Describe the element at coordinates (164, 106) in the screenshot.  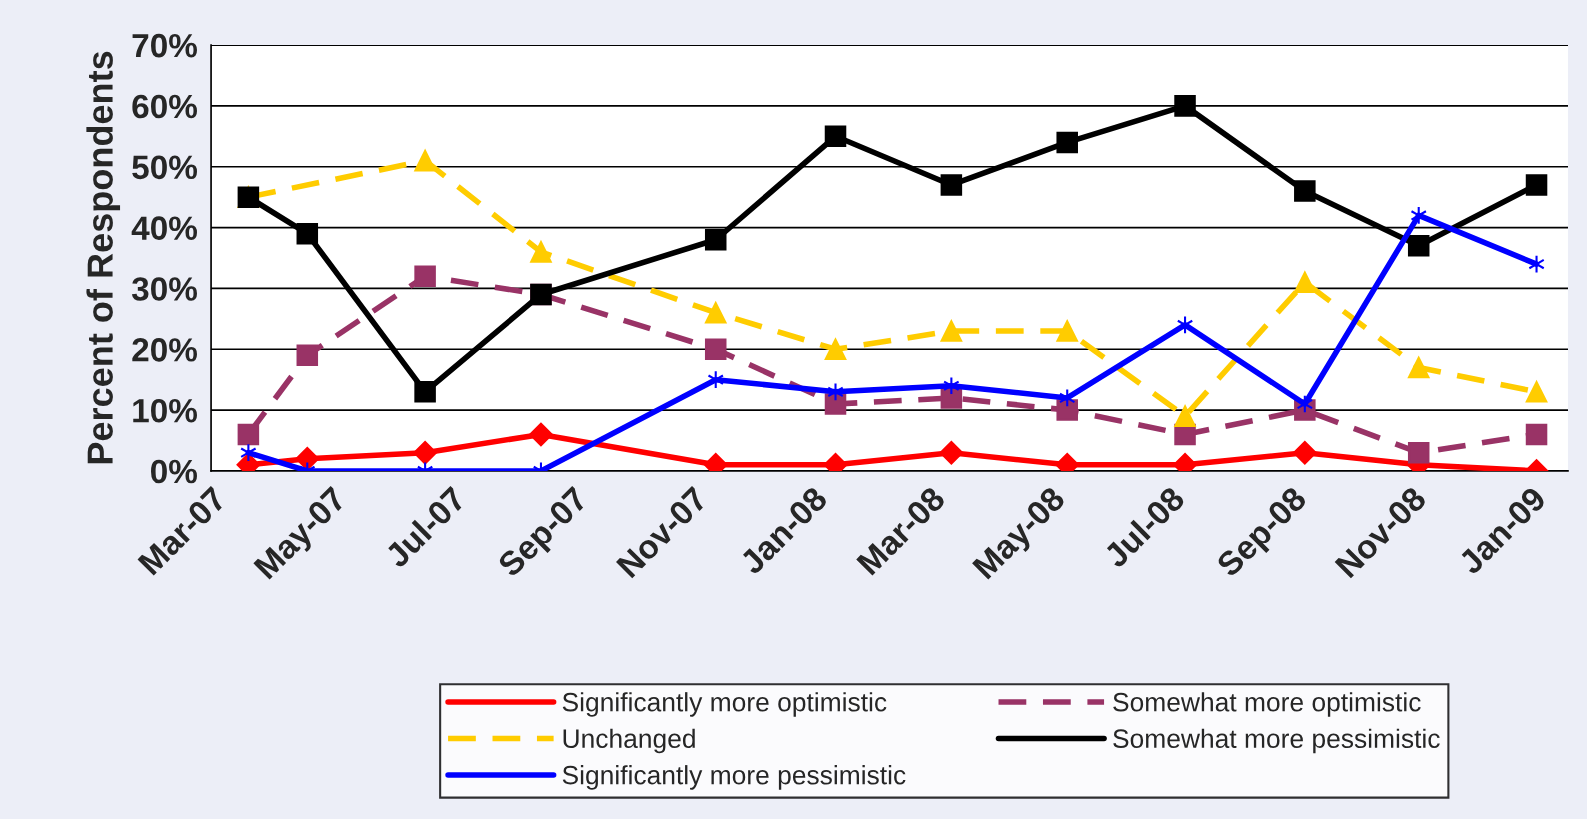
I see `y-tick-label: 60%` at that location.